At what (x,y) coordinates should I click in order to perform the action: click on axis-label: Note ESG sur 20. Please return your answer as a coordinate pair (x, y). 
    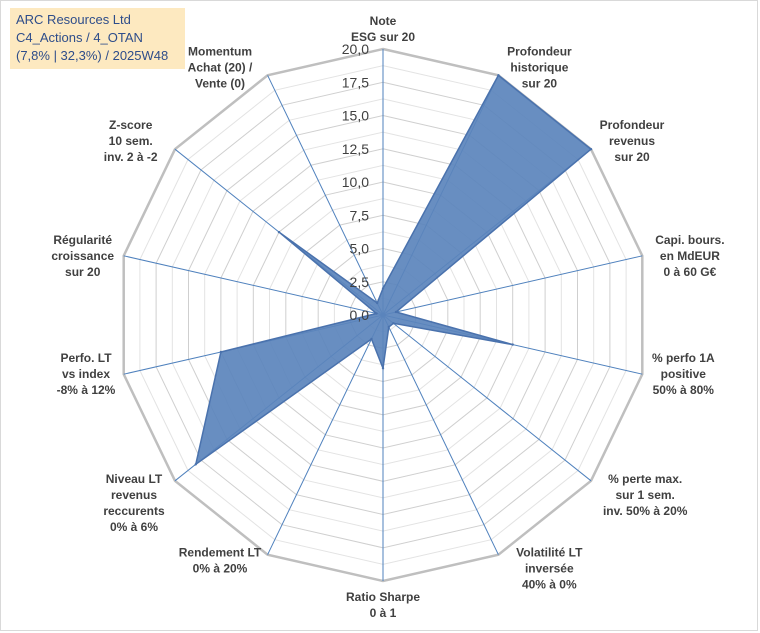
    Looking at the image, I should click on (383, 29).